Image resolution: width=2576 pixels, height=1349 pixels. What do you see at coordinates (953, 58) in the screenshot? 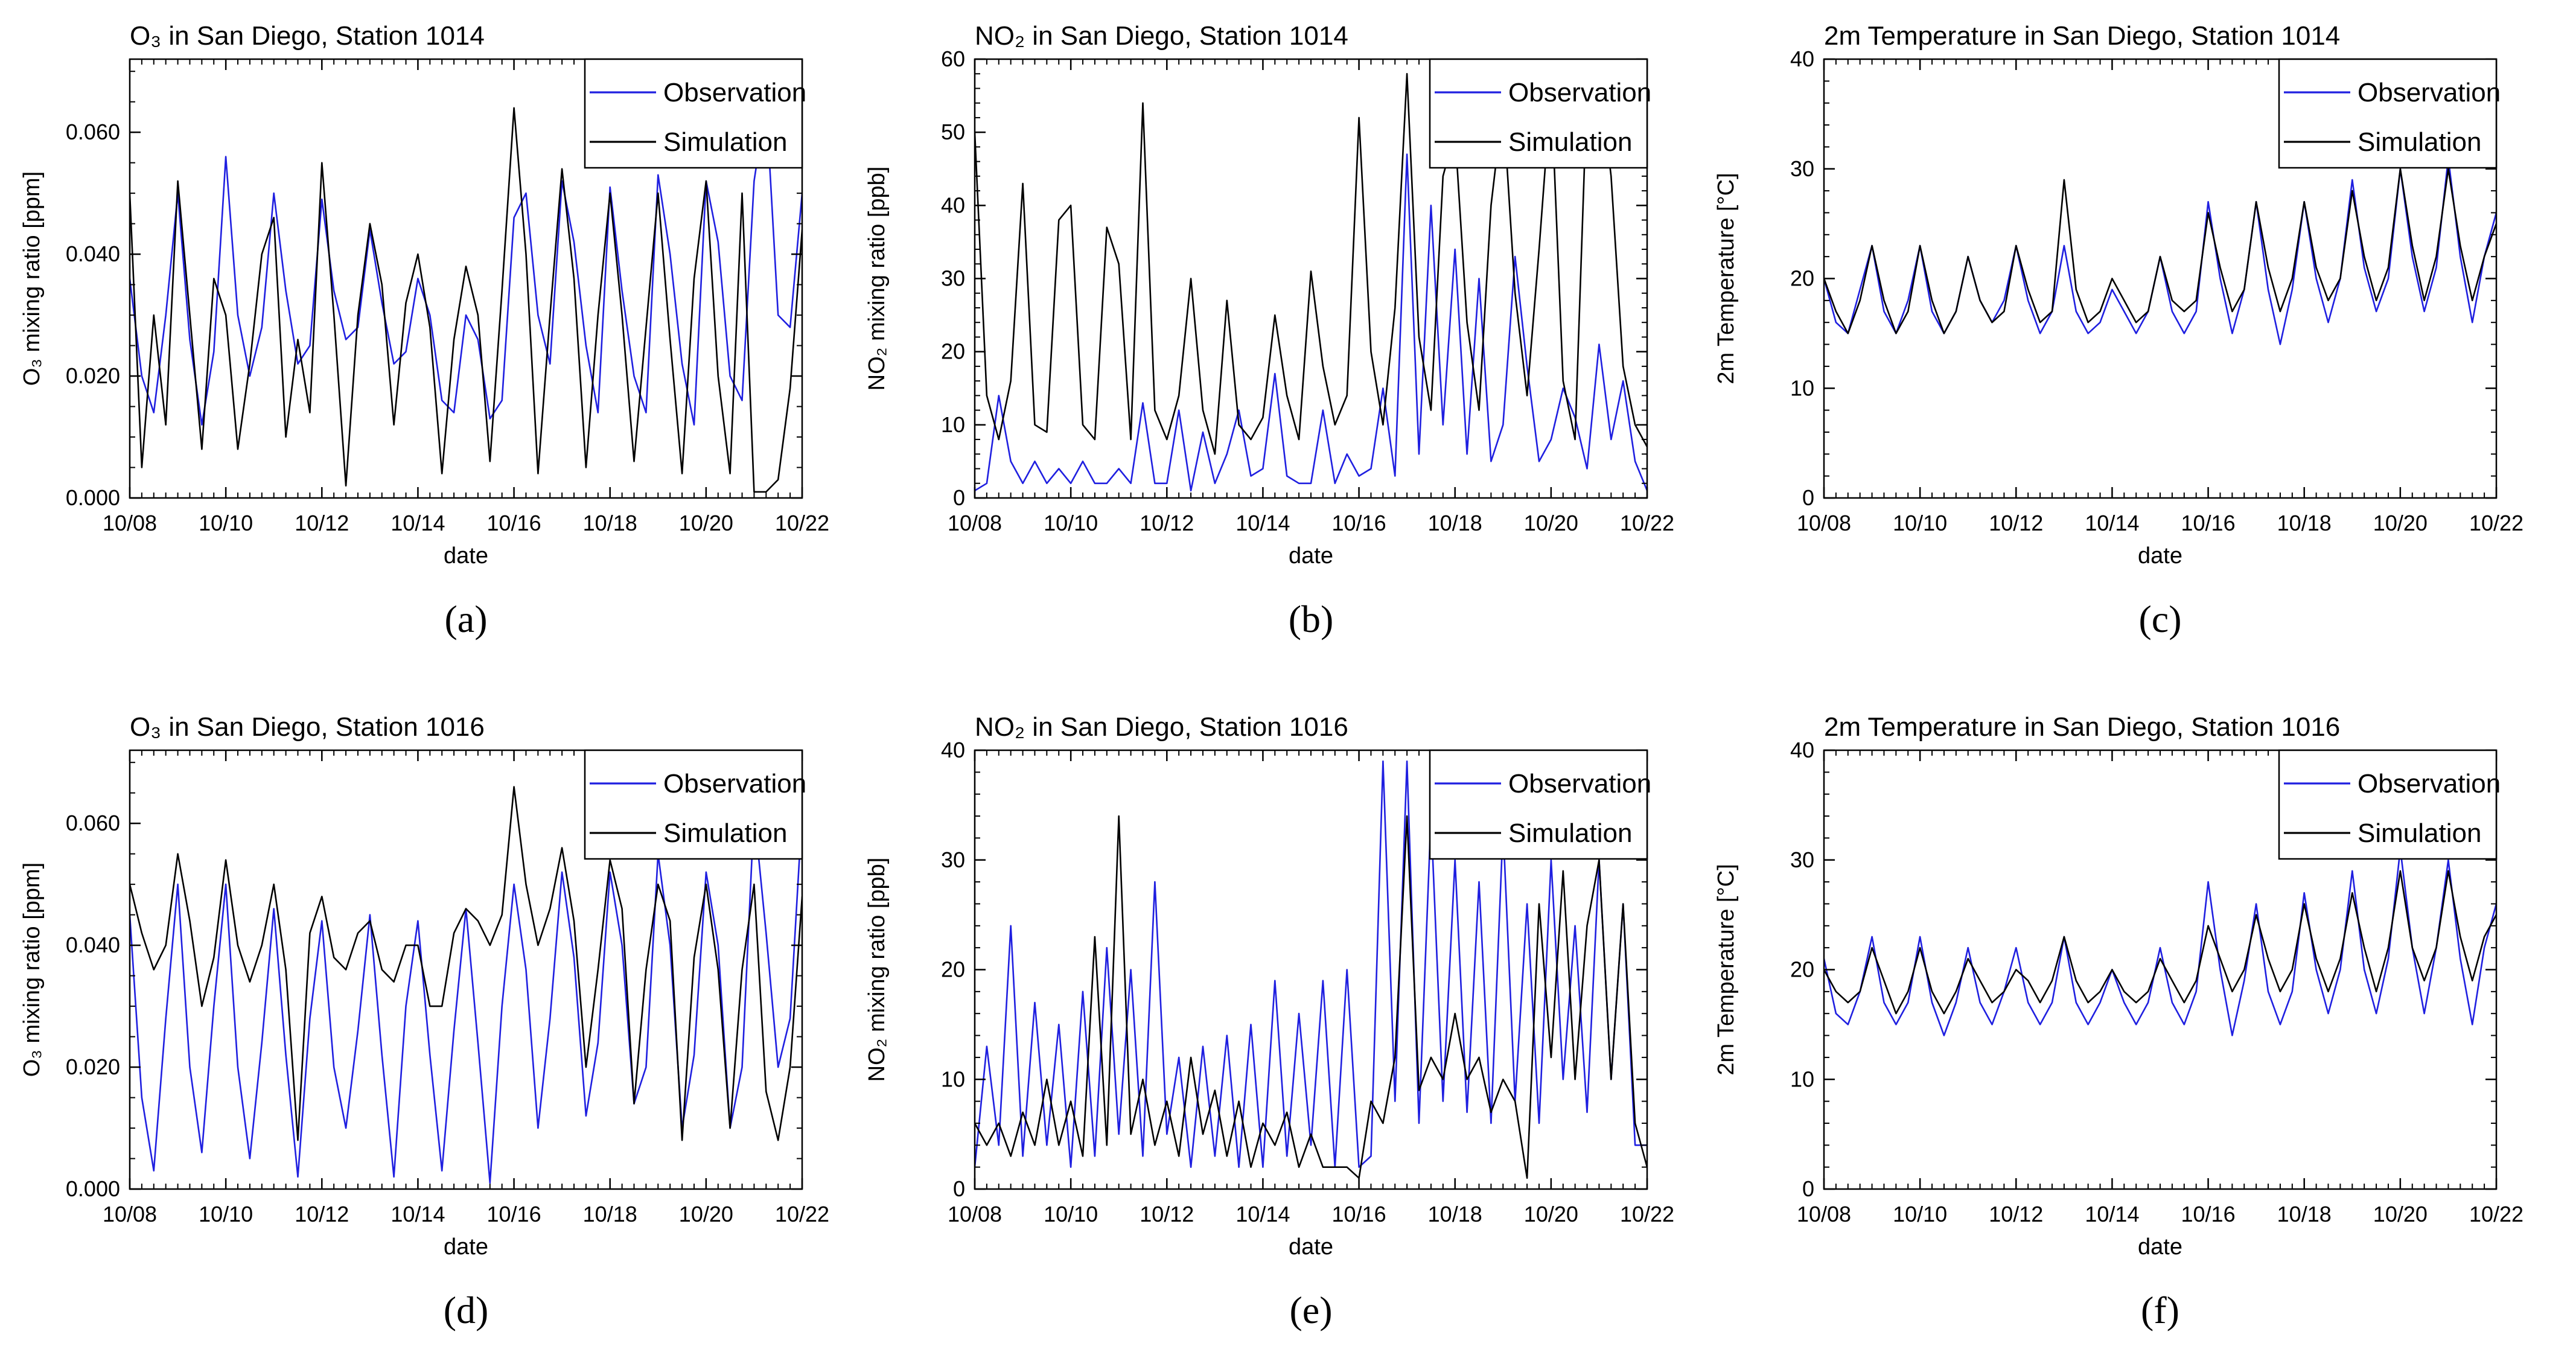
I see `y-tick-label: 60` at bounding box center [953, 58].